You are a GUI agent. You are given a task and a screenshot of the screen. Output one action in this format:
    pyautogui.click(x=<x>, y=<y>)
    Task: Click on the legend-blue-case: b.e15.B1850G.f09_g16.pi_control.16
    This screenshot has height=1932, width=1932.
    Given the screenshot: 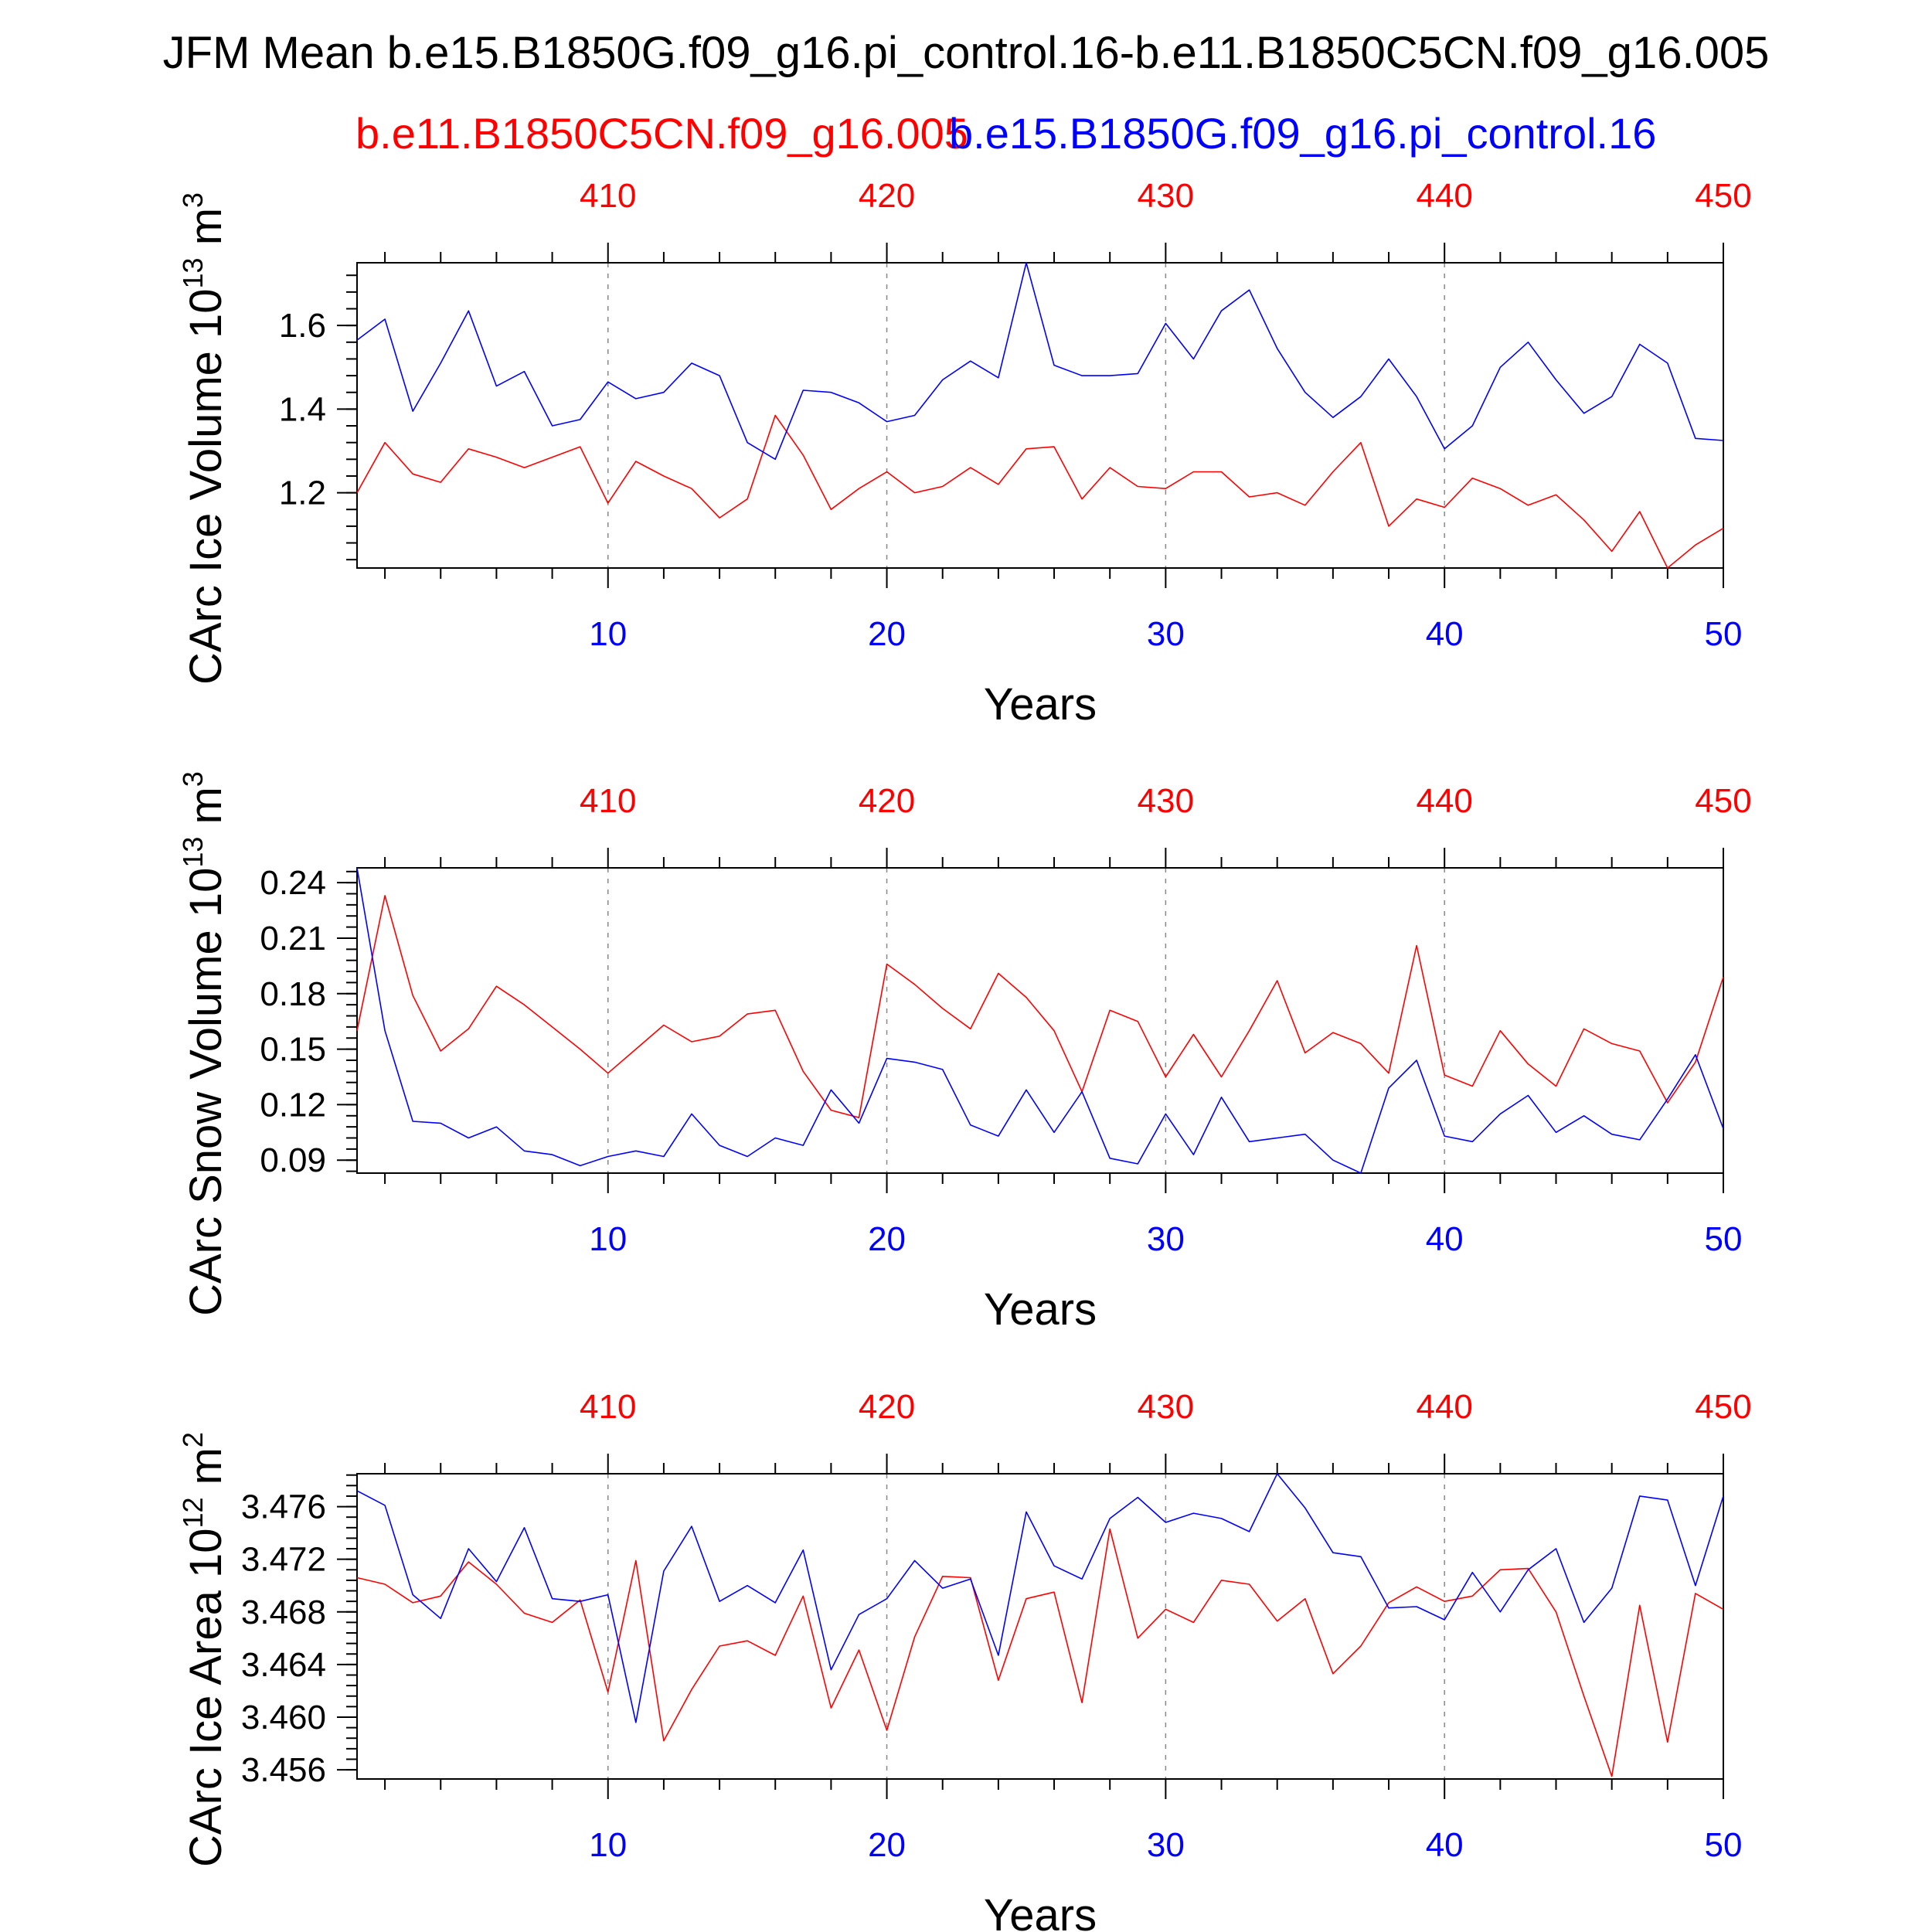 What is the action you would take?
    pyautogui.click(x=1303, y=134)
    